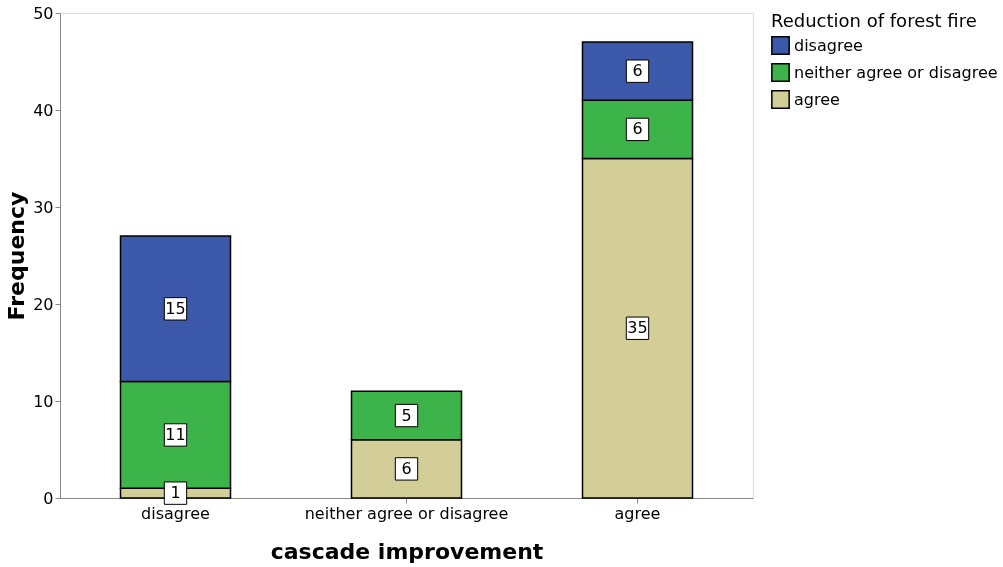 The height and width of the screenshot is (567, 1003). Describe the element at coordinates (175, 513) in the screenshot. I see `x-tick-label: disagree` at that location.